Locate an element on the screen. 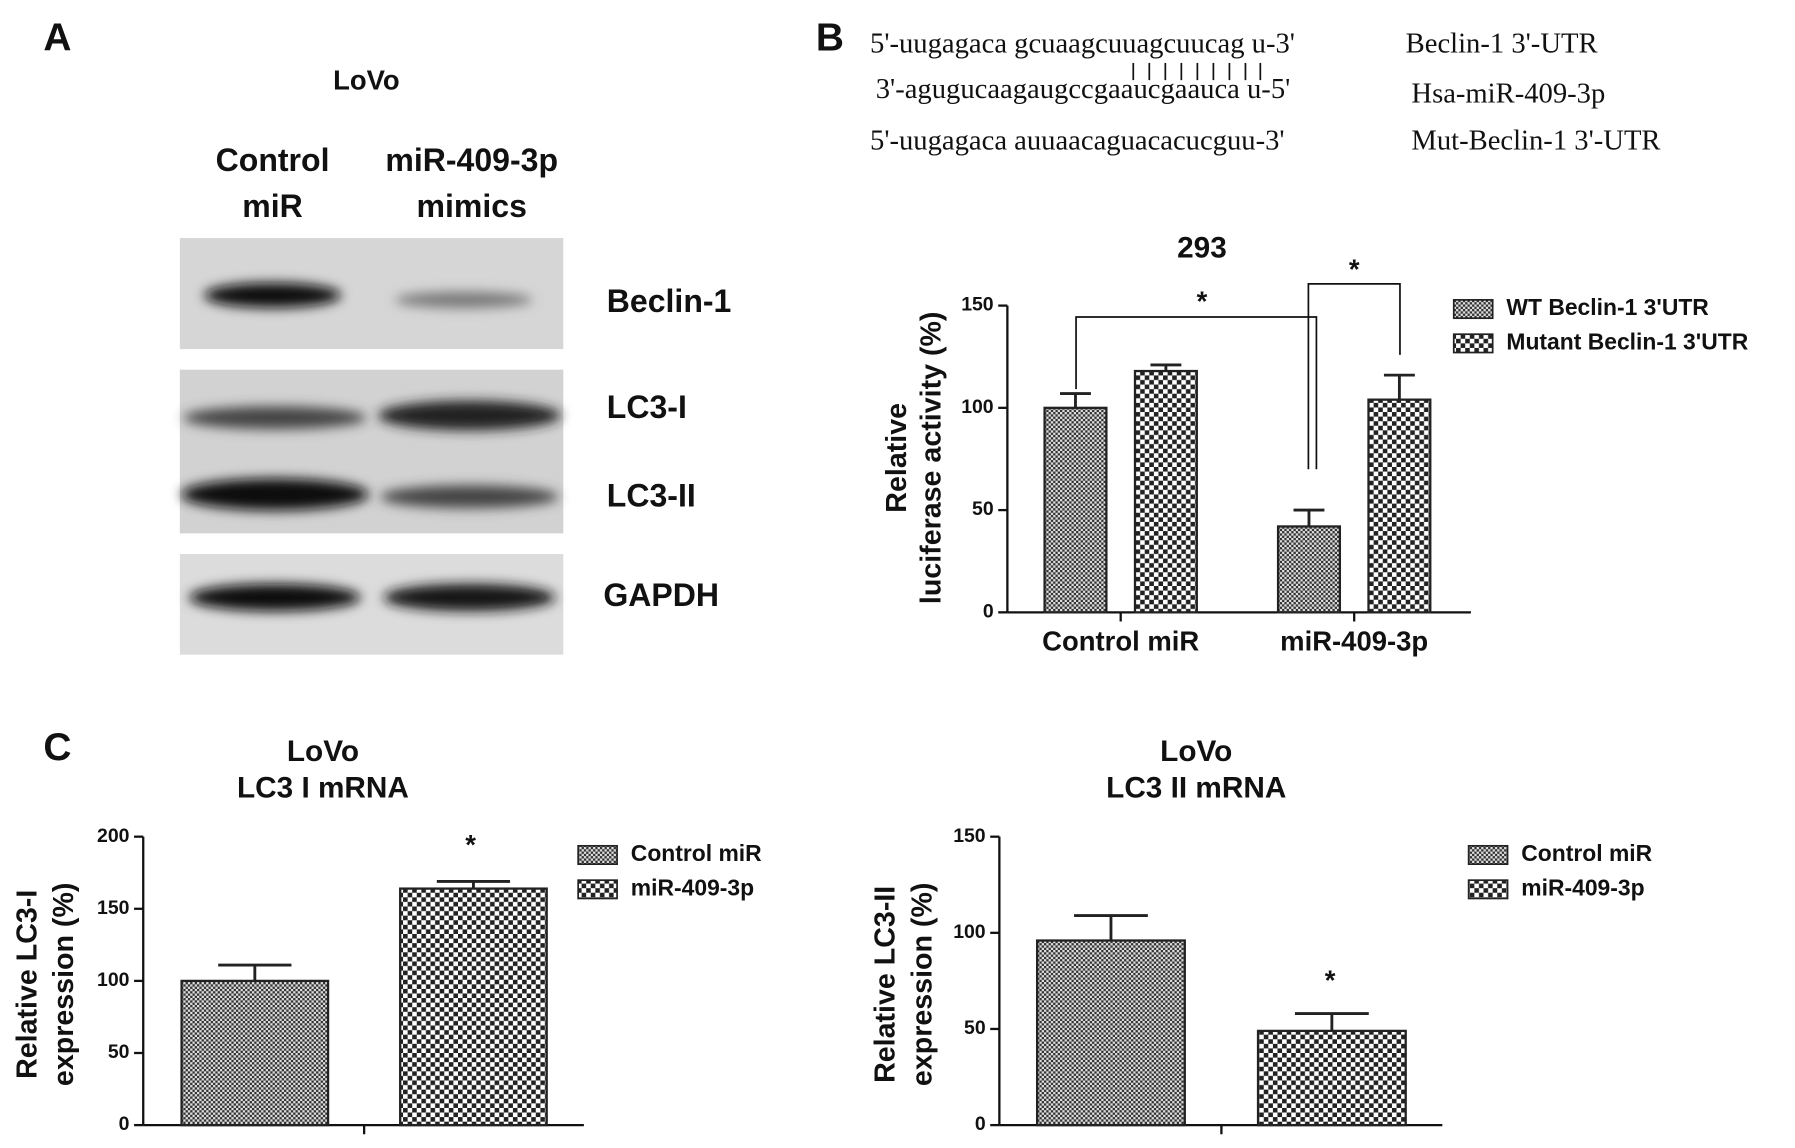 This screenshot has width=1795, height=1148. y-axis-label: Relative LC3-I is located at coordinates (27, 984).